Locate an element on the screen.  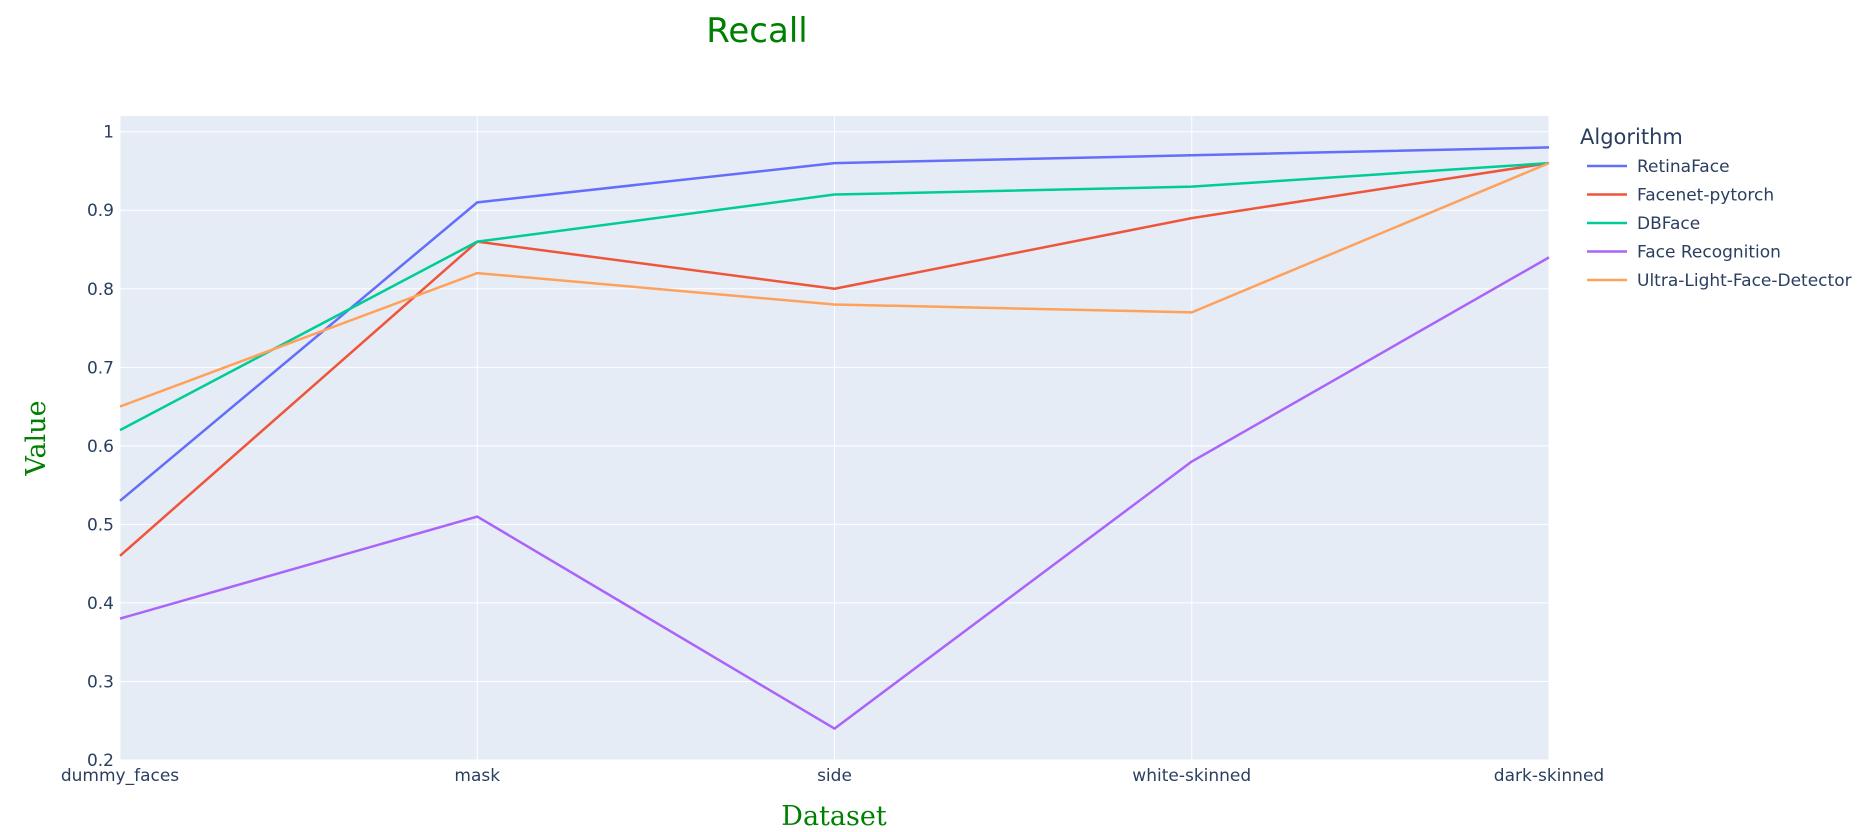
x-tick-label: side is located at coordinates (834, 776).